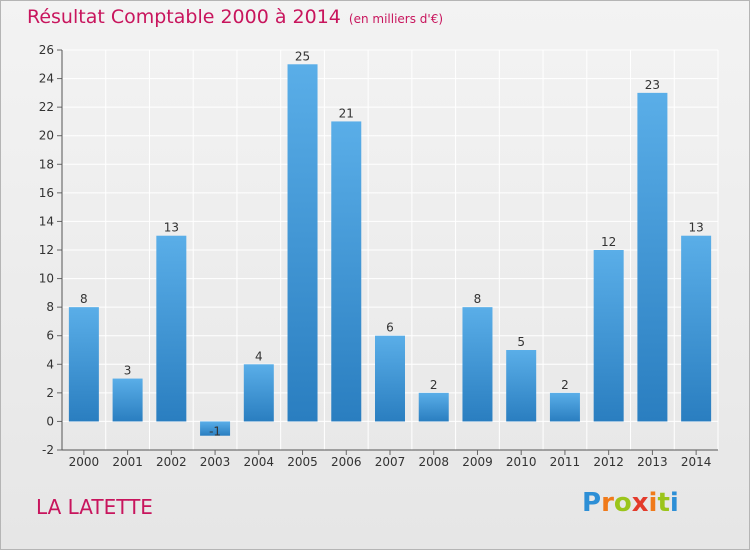 The image size is (750, 550). What do you see at coordinates (48, 450) in the screenshot?
I see `y-tick-label: -2` at bounding box center [48, 450].